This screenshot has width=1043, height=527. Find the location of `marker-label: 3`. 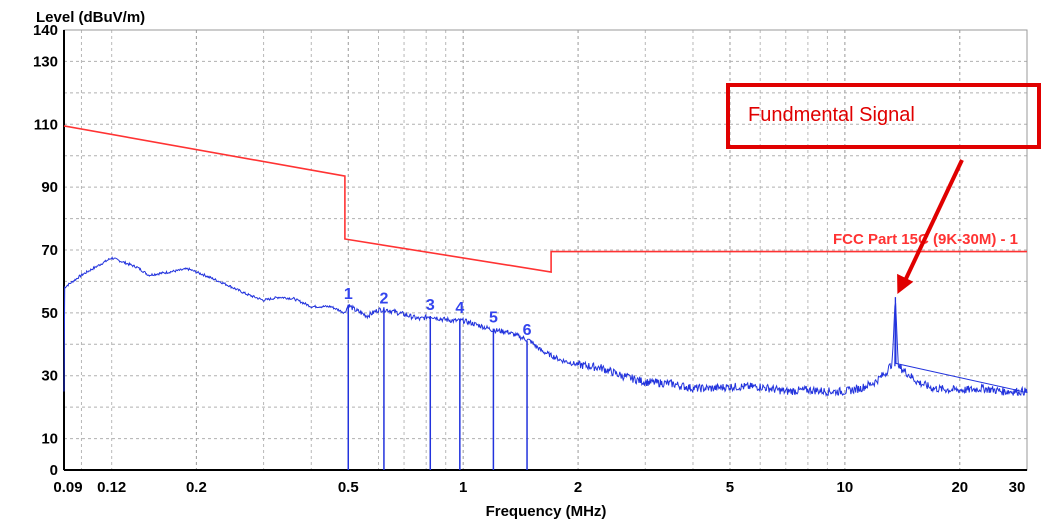

marker-label: 3 is located at coordinates (430, 305).